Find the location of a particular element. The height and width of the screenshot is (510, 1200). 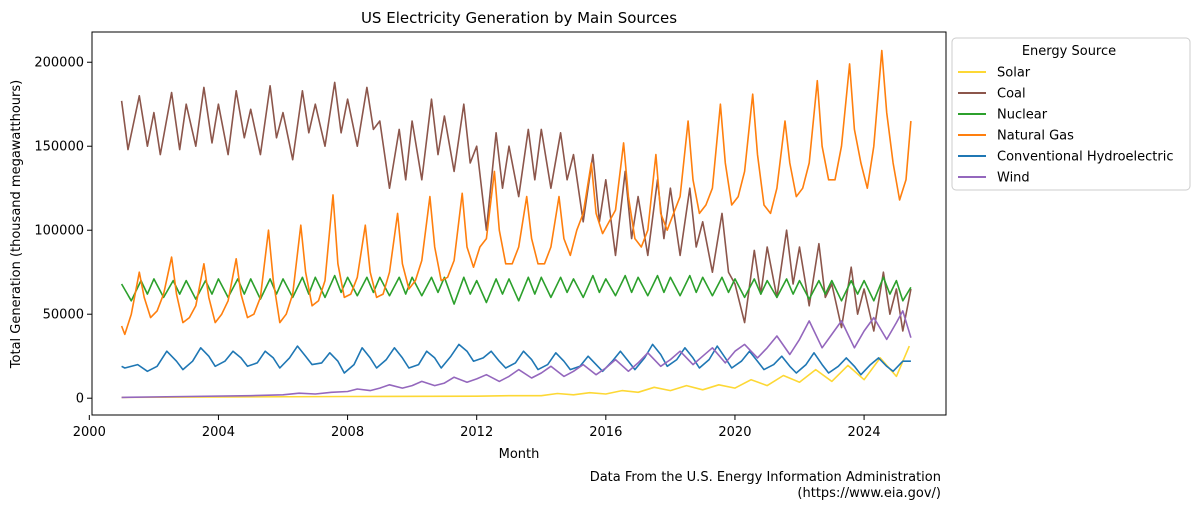

series-line-wind is located at coordinates (516, 354).